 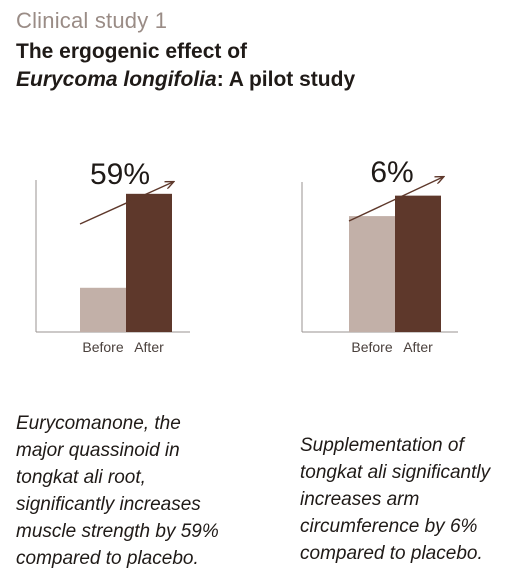 I want to click on caption-left-line: significantly increases, so click(x=108, y=504).